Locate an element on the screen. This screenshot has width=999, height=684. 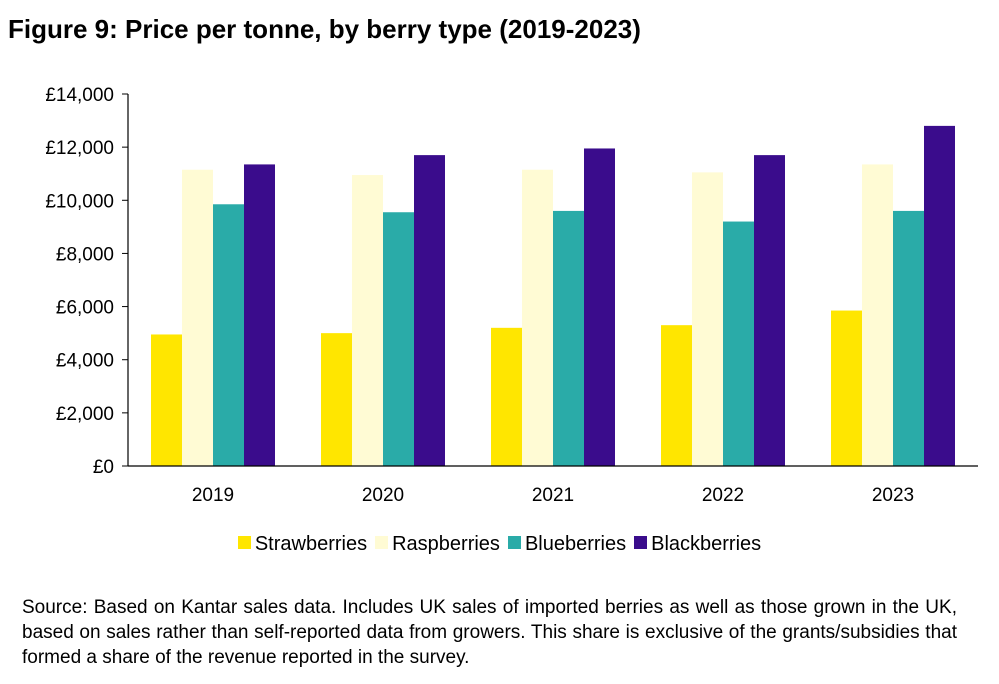
bar-blueberries-2019 is located at coordinates (228, 335).